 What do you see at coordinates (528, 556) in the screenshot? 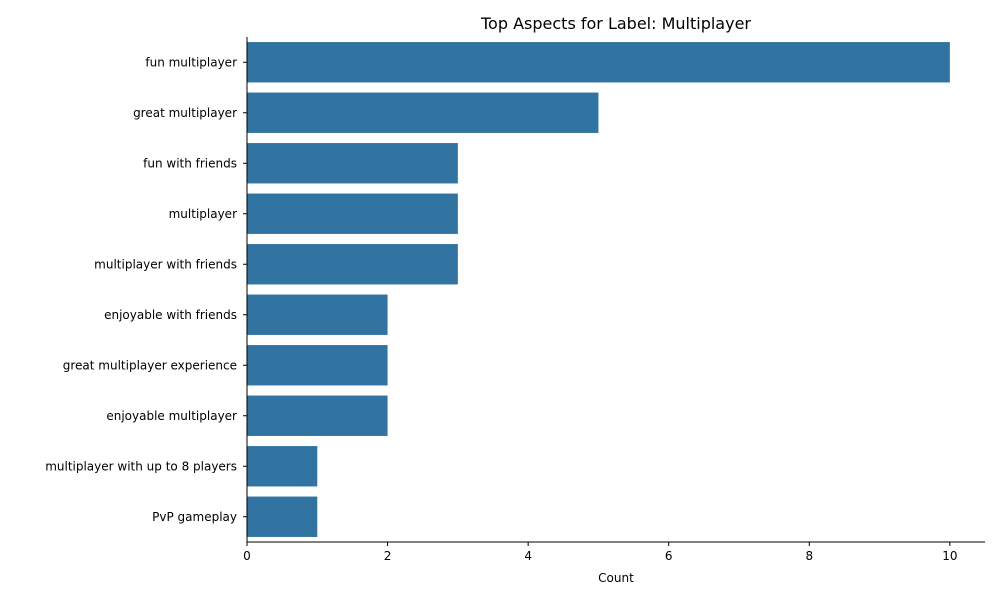
I see `x-tick-label-2: 4` at bounding box center [528, 556].